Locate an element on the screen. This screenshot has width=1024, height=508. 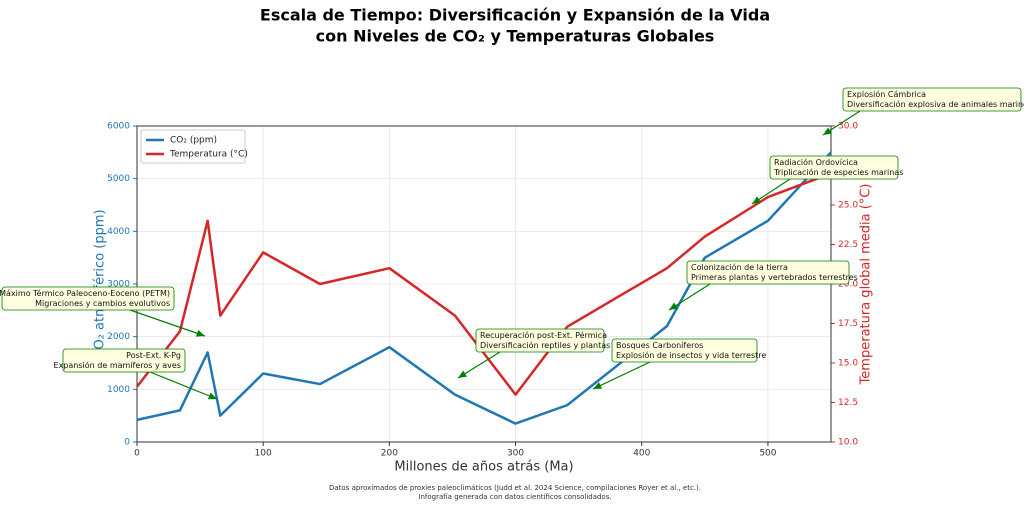
x-tick-label: 0 is located at coordinates (137, 454).